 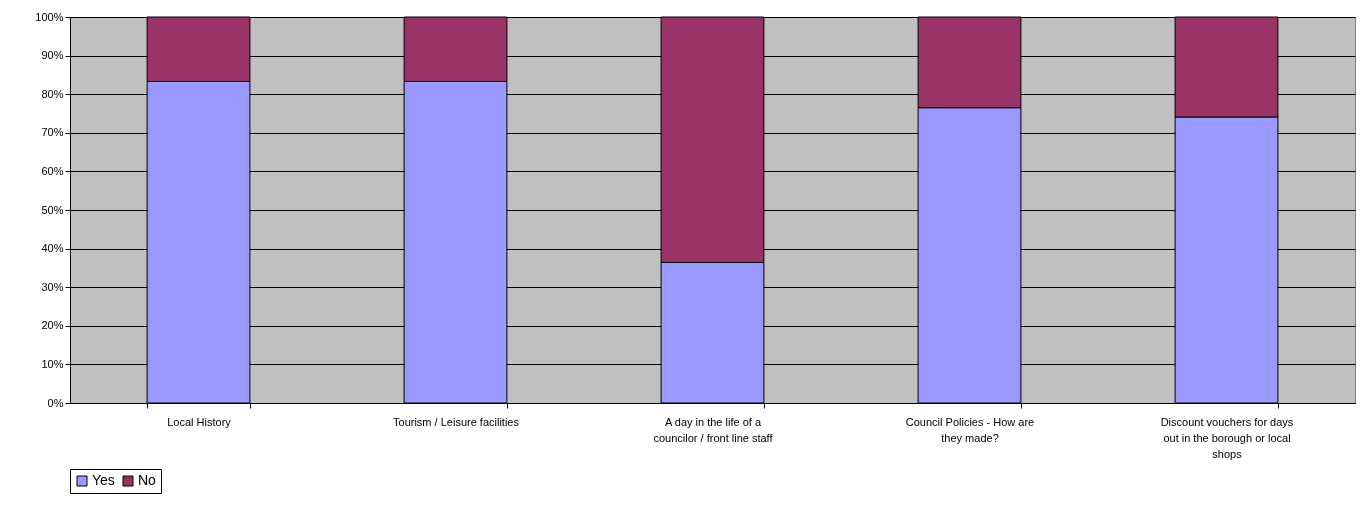 What do you see at coordinates (199, 421) in the screenshot?
I see `x-tick-label: Local History` at bounding box center [199, 421].